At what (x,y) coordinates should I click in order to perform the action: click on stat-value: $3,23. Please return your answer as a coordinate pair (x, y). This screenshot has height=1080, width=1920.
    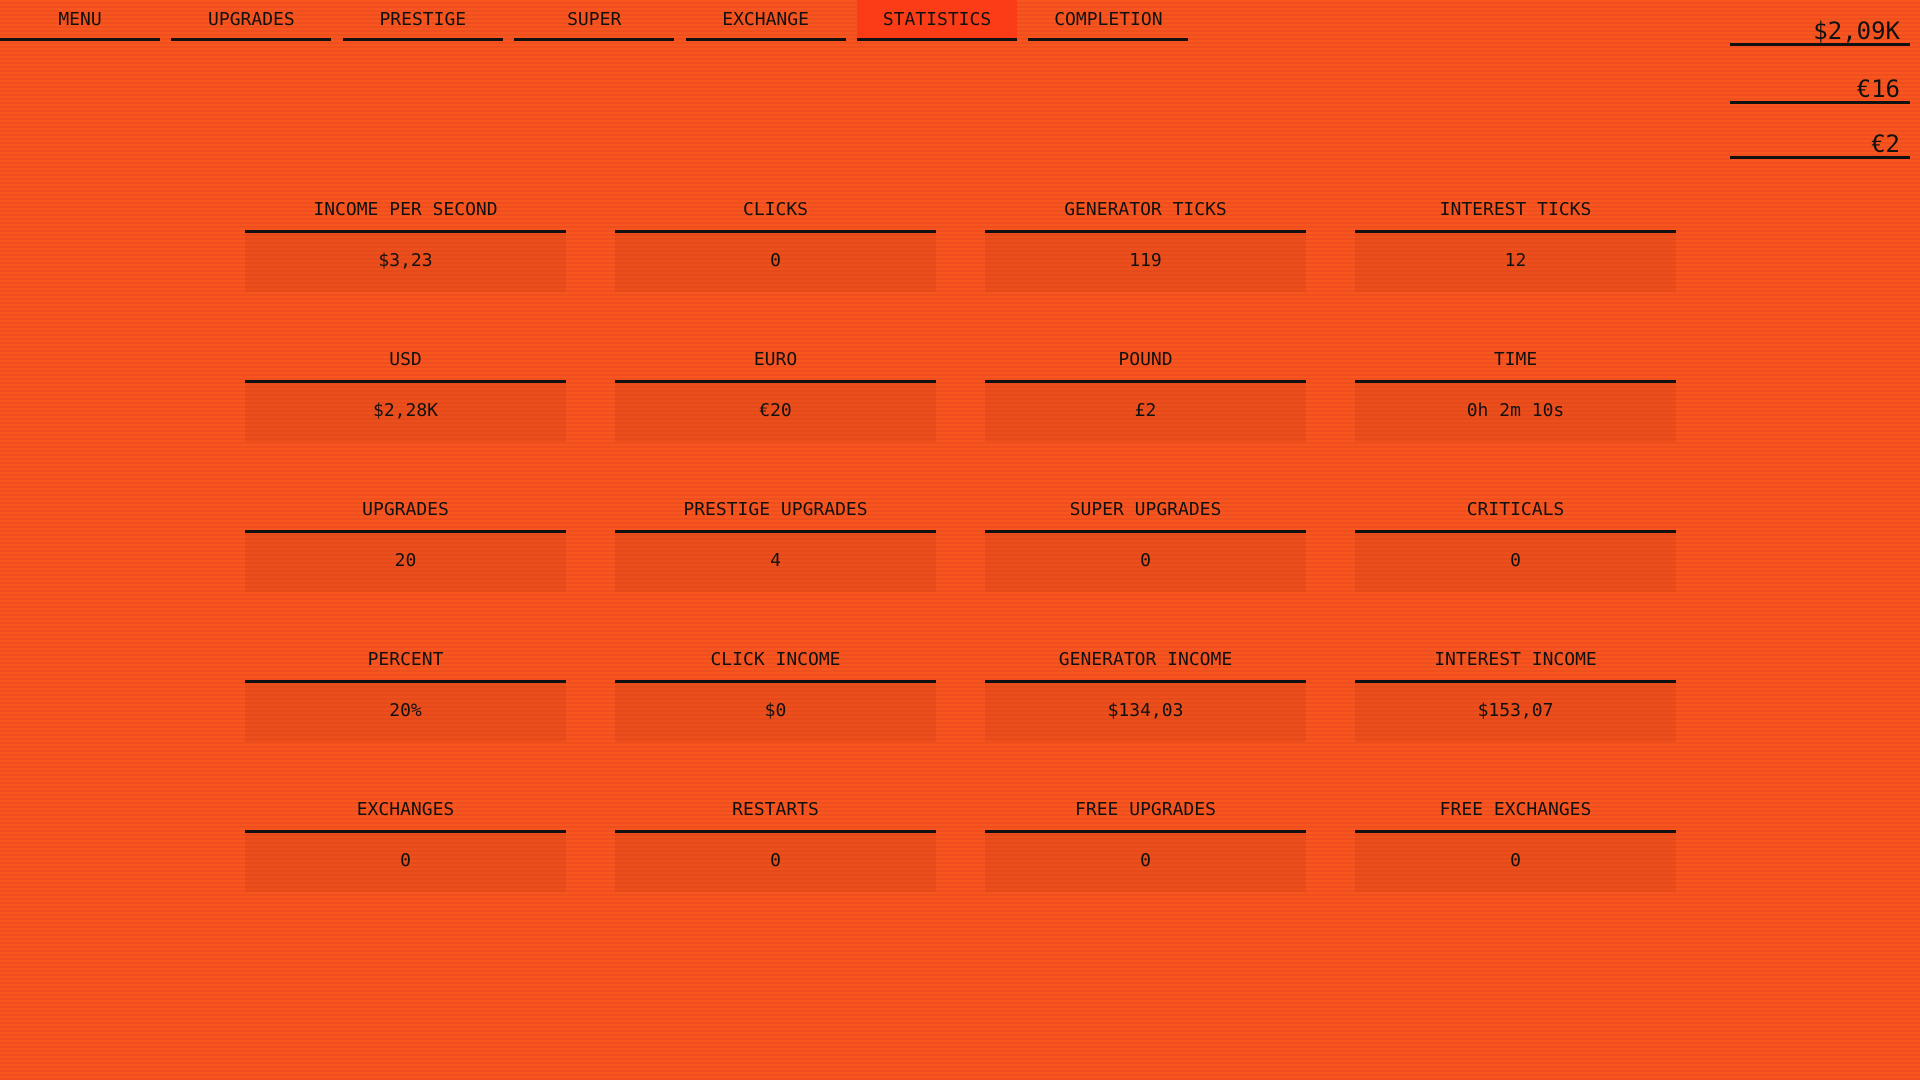
    Looking at the image, I should click on (405, 262).